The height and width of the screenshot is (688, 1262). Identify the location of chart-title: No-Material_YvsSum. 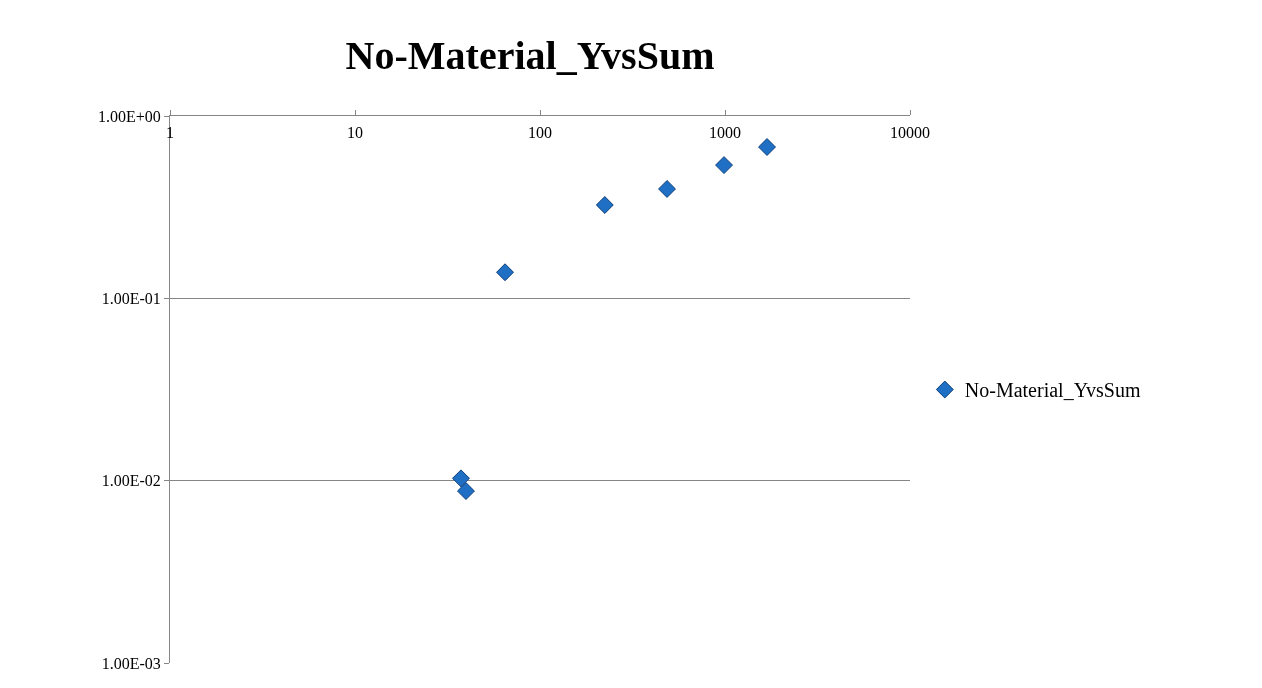
(530, 56).